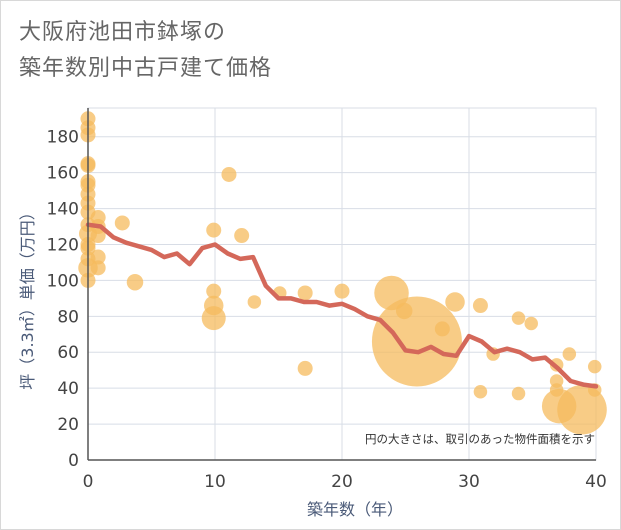 Image resolution: width=621 pixels, height=530 pixels. Describe the element at coordinates (63, 245) in the screenshot. I see `y-tick-label: 120` at that location.